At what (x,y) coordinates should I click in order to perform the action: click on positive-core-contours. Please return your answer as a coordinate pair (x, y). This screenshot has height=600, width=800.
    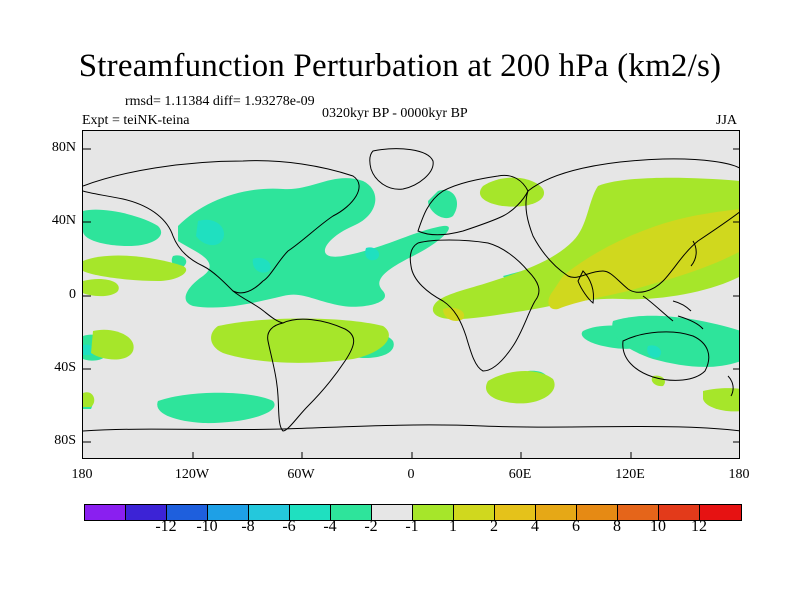
    Looking at the image, I should click on (591, 265).